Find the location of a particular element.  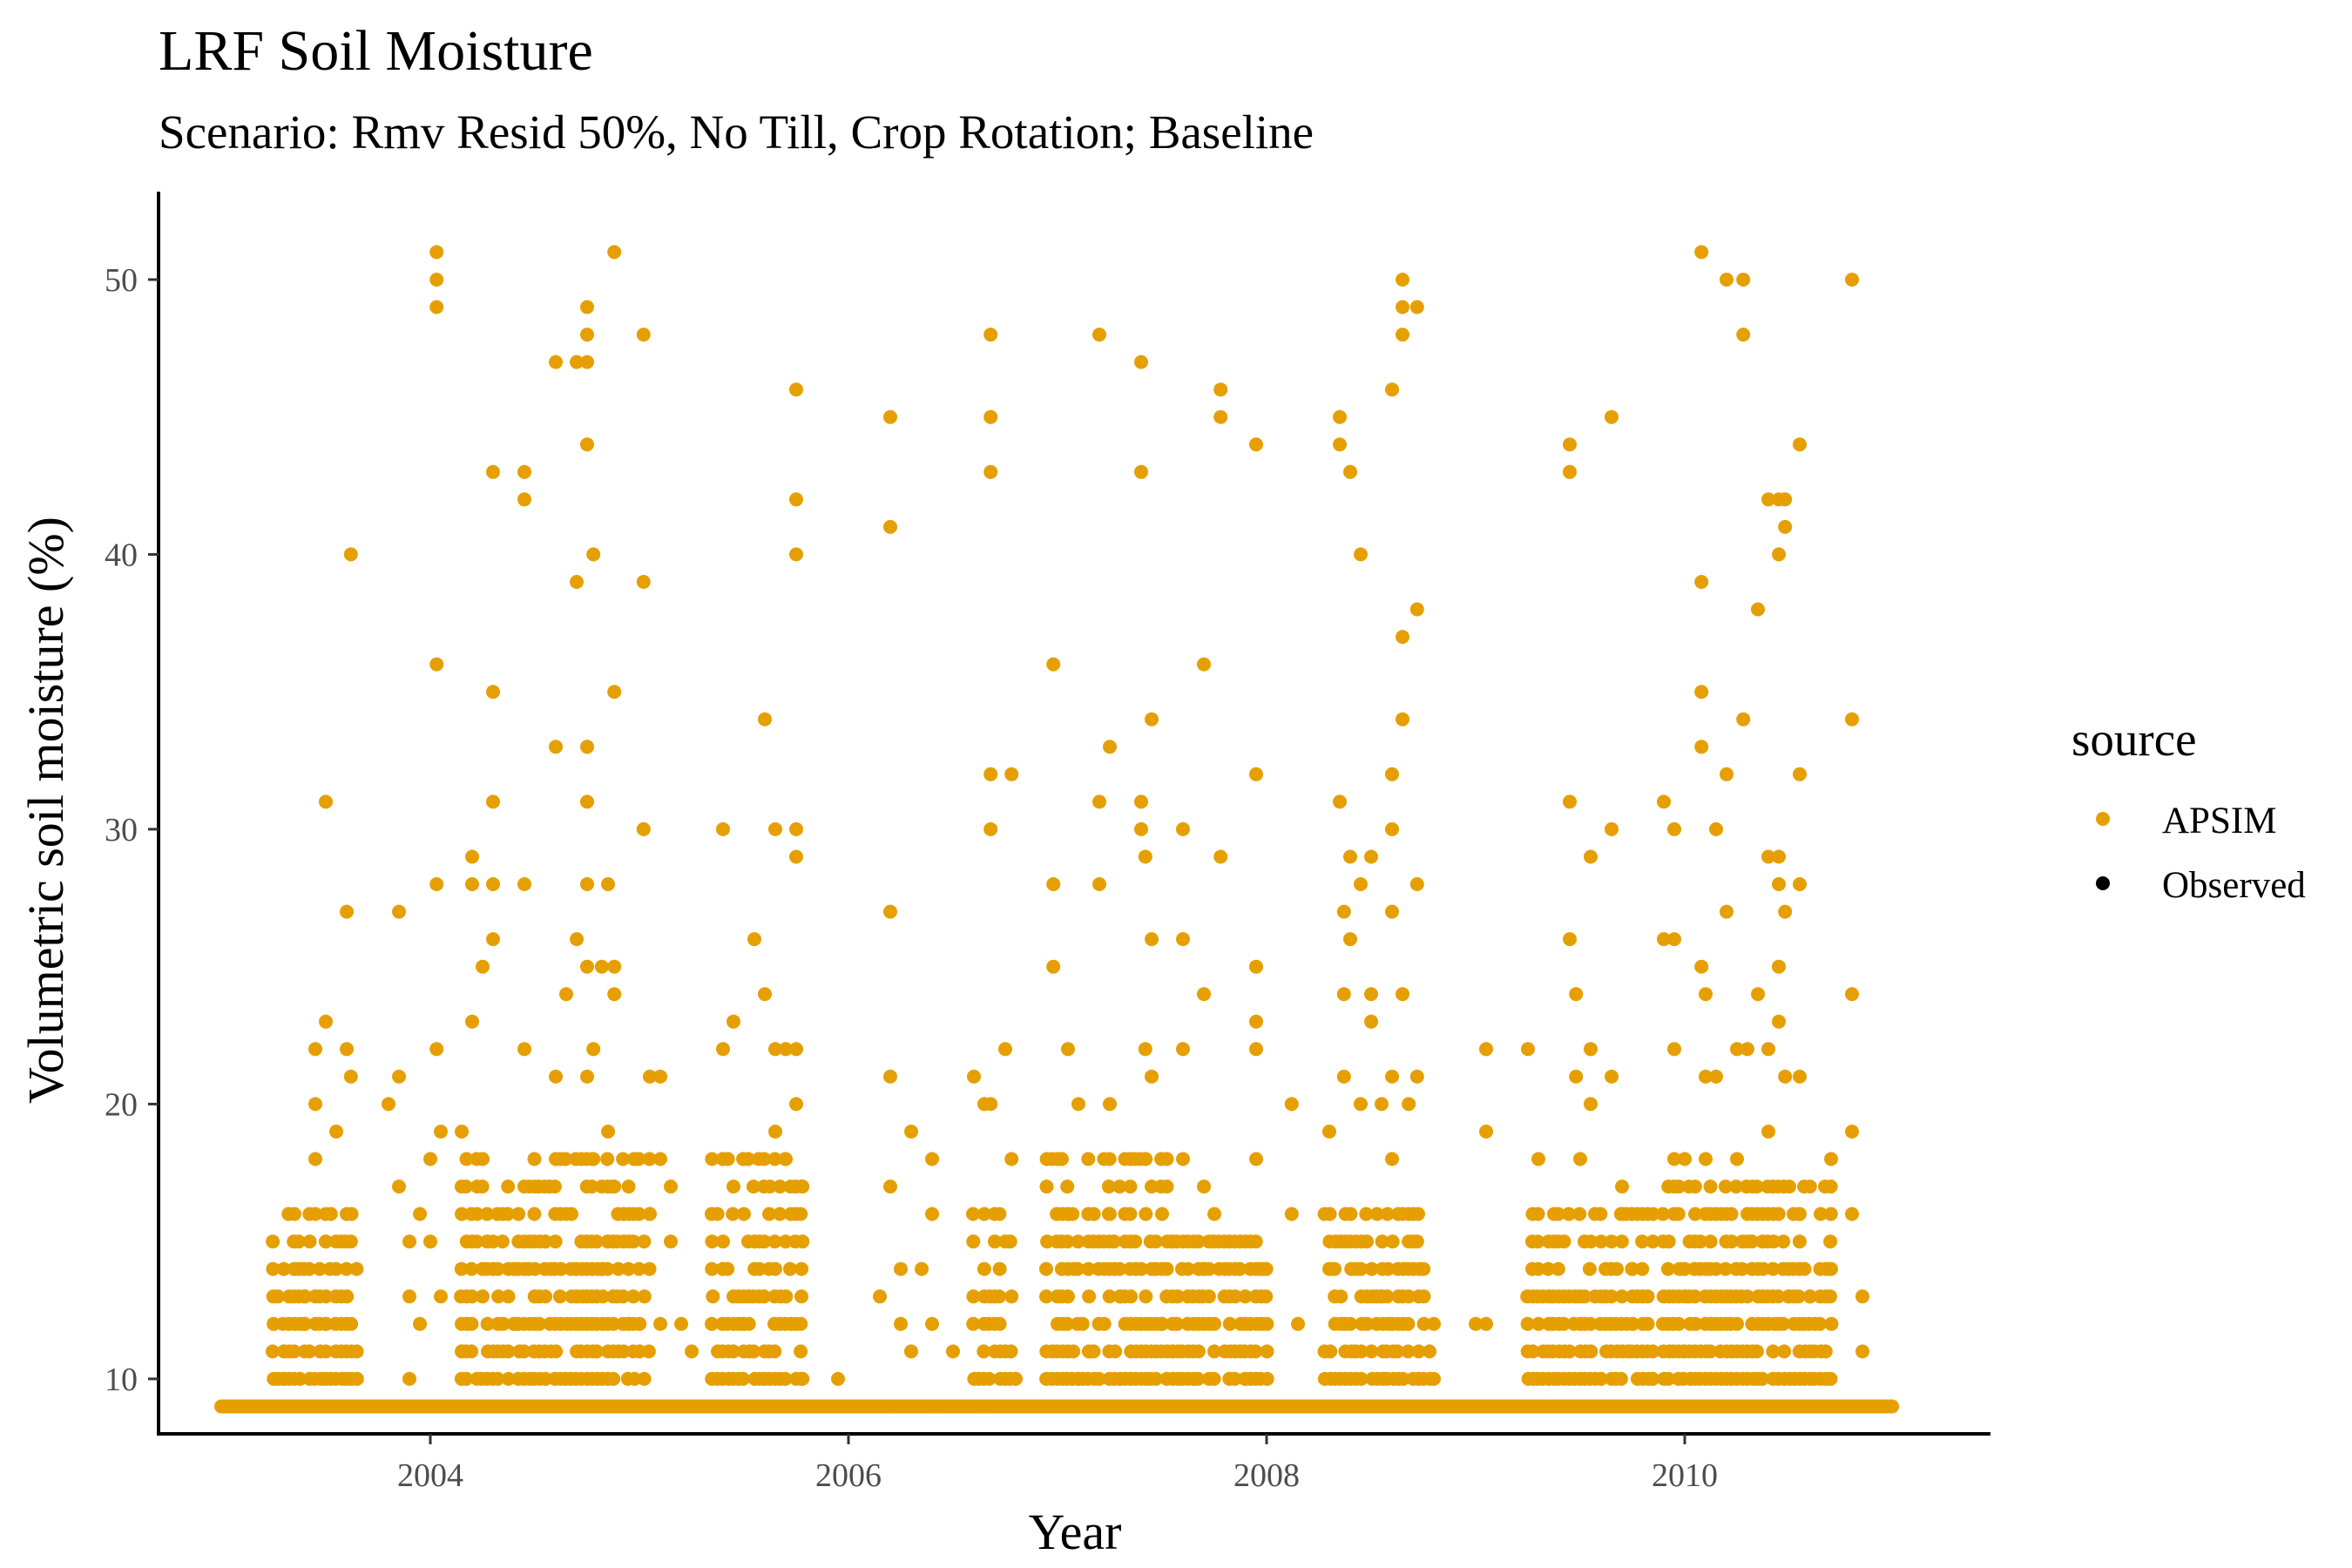

y-axis-ticks: 10 20 30 40 50 is located at coordinates (132, 830).